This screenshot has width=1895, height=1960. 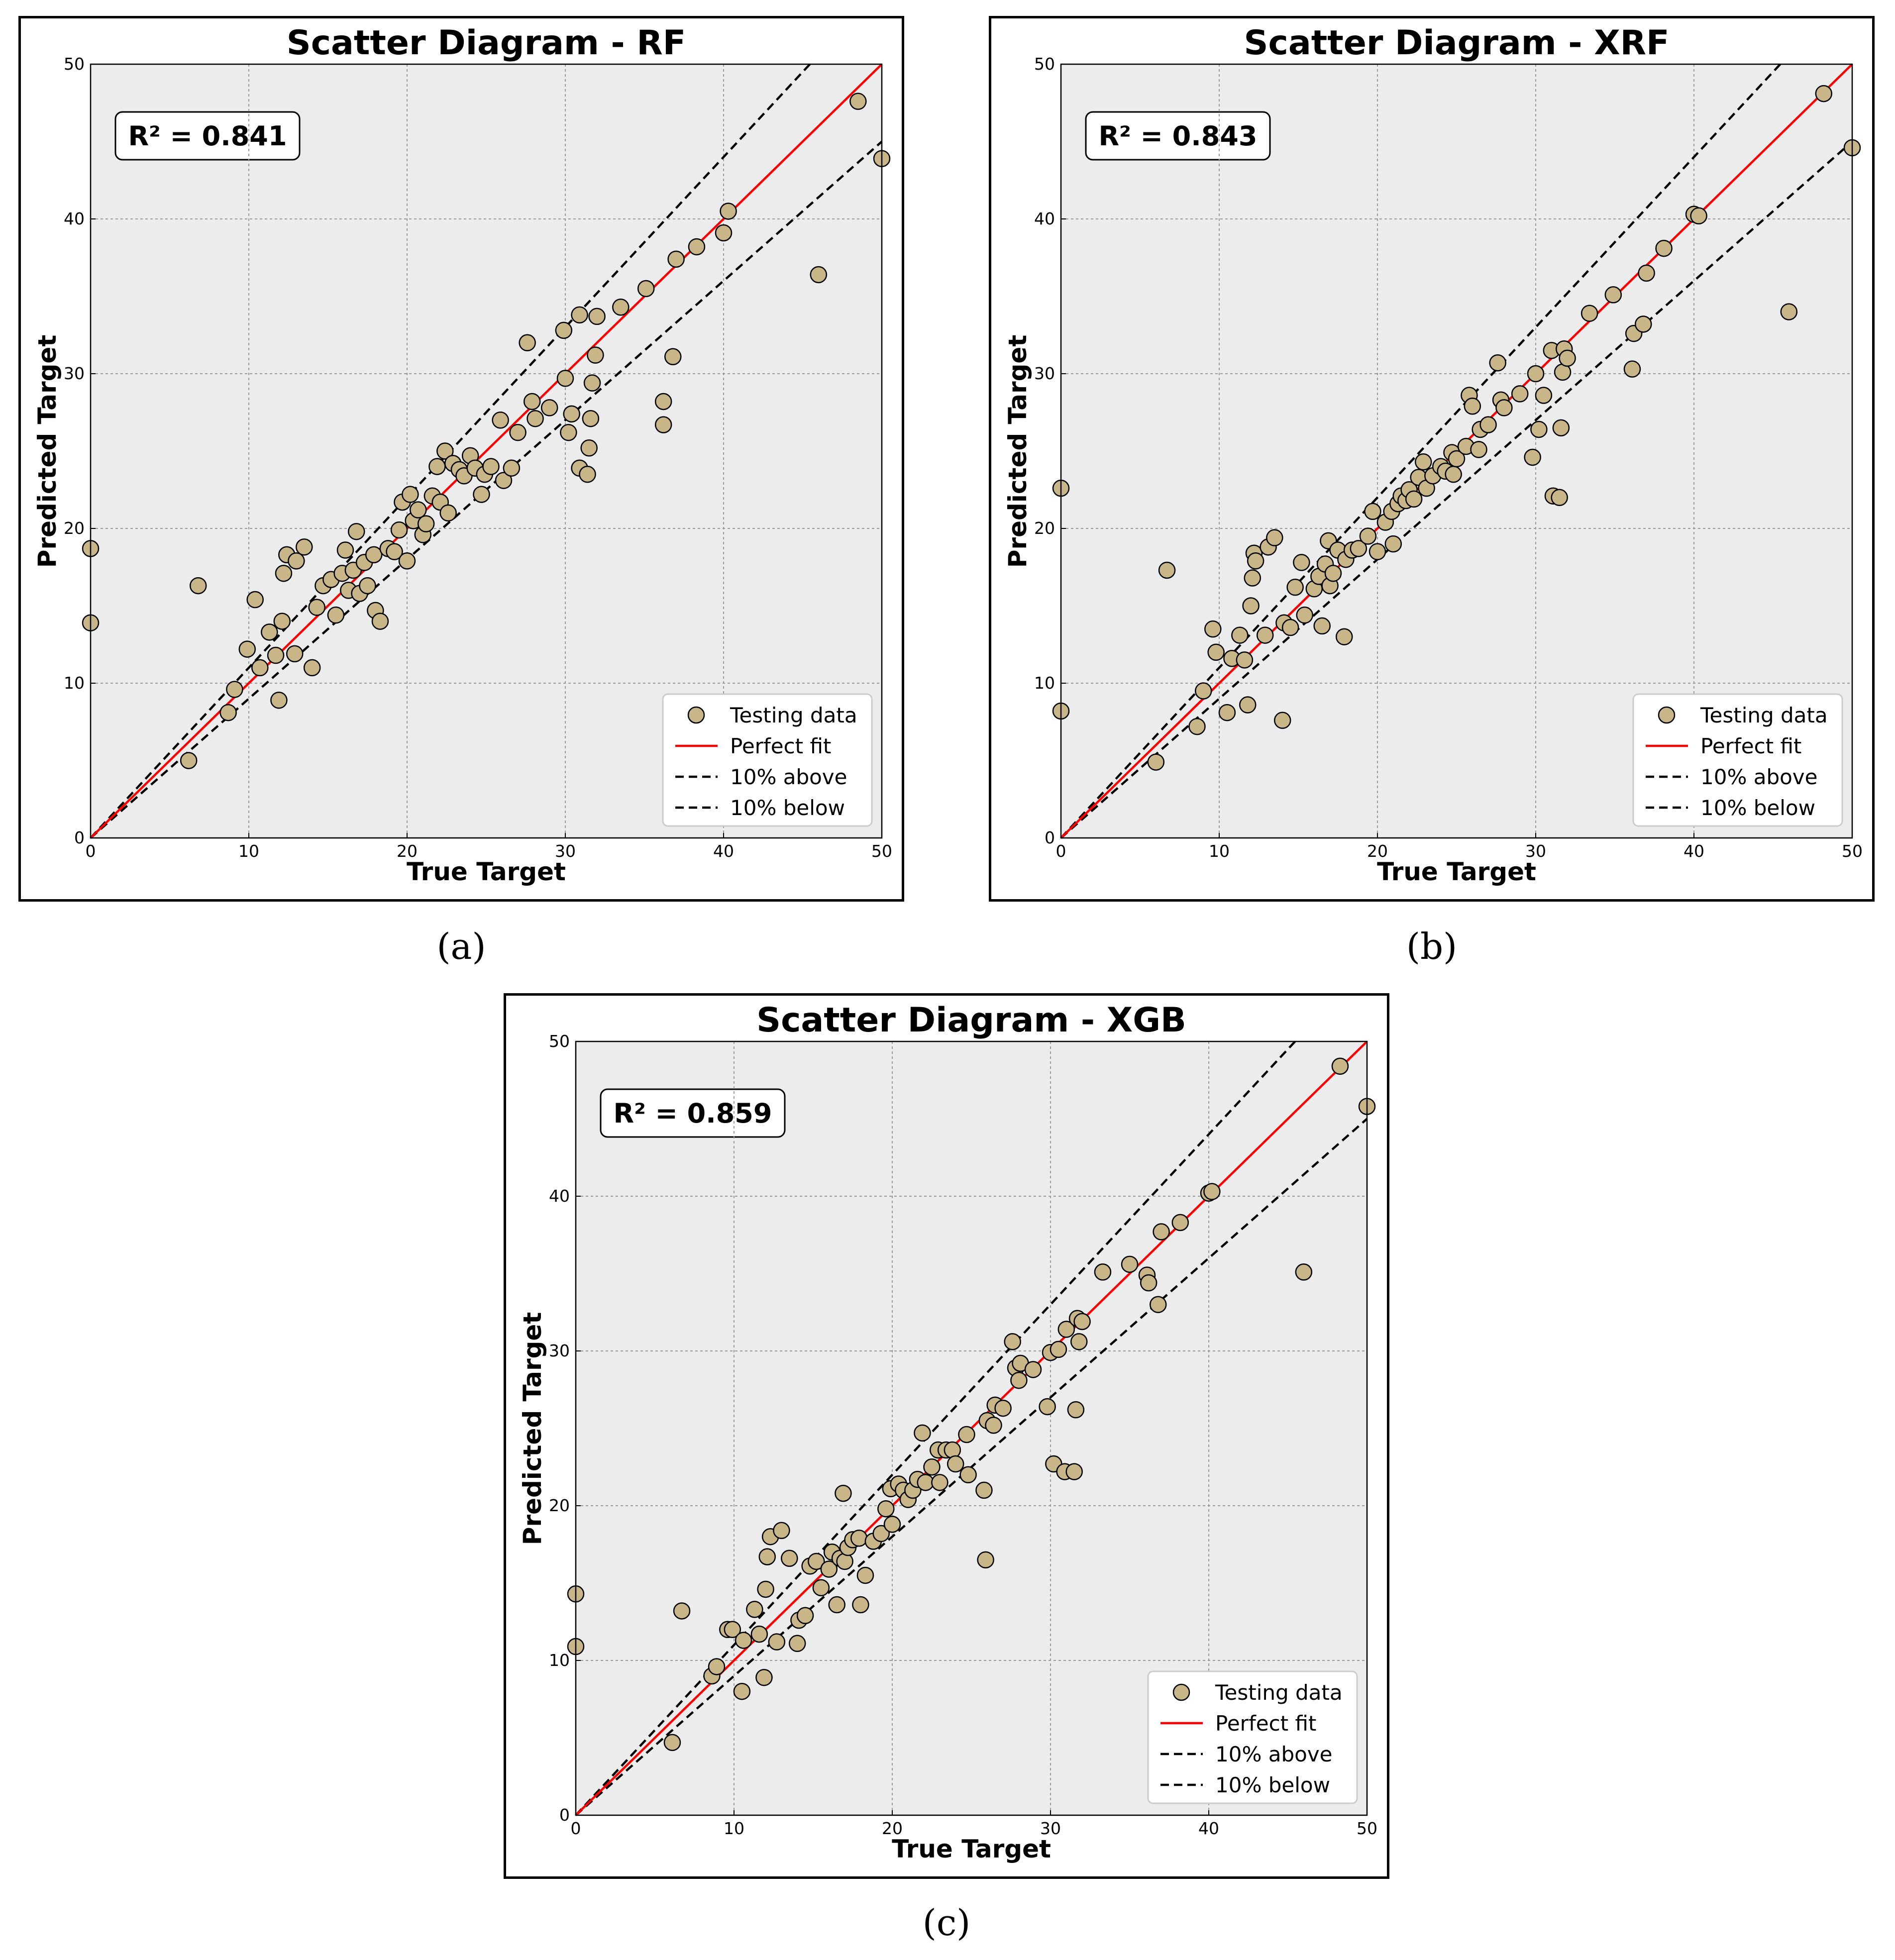 What do you see at coordinates (576, 1828) in the screenshot?
I see `x-tick-label: 0` at bounding box center [576, 1828].